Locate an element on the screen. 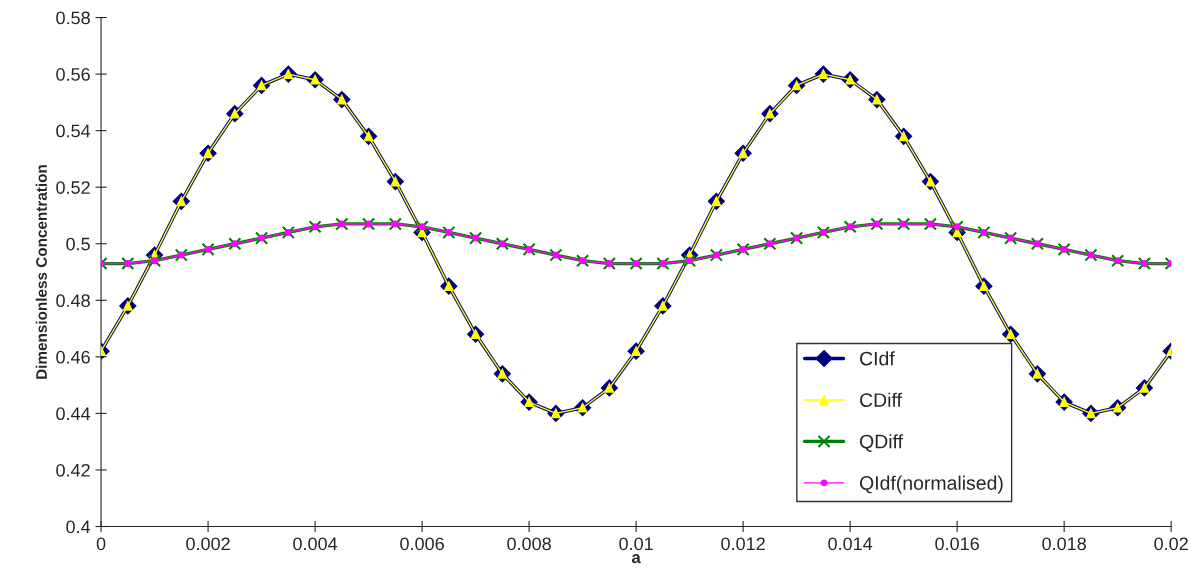 This screenshot has height=585, width=1189. x-tick-label: 0.006 is located at coordinates (422, 544).